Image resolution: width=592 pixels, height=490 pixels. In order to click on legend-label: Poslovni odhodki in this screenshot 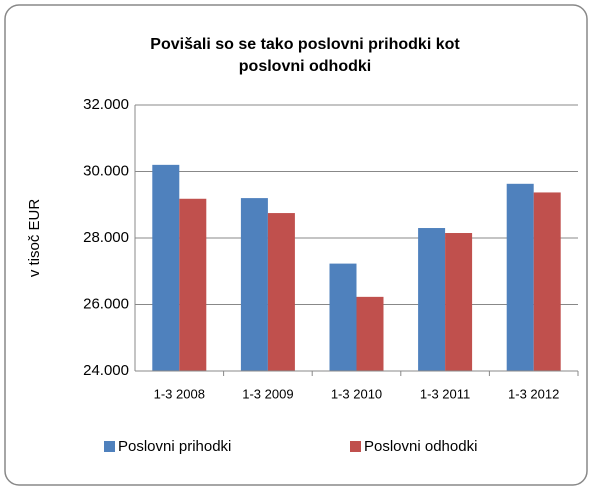, I will do `click(420, 446)`.